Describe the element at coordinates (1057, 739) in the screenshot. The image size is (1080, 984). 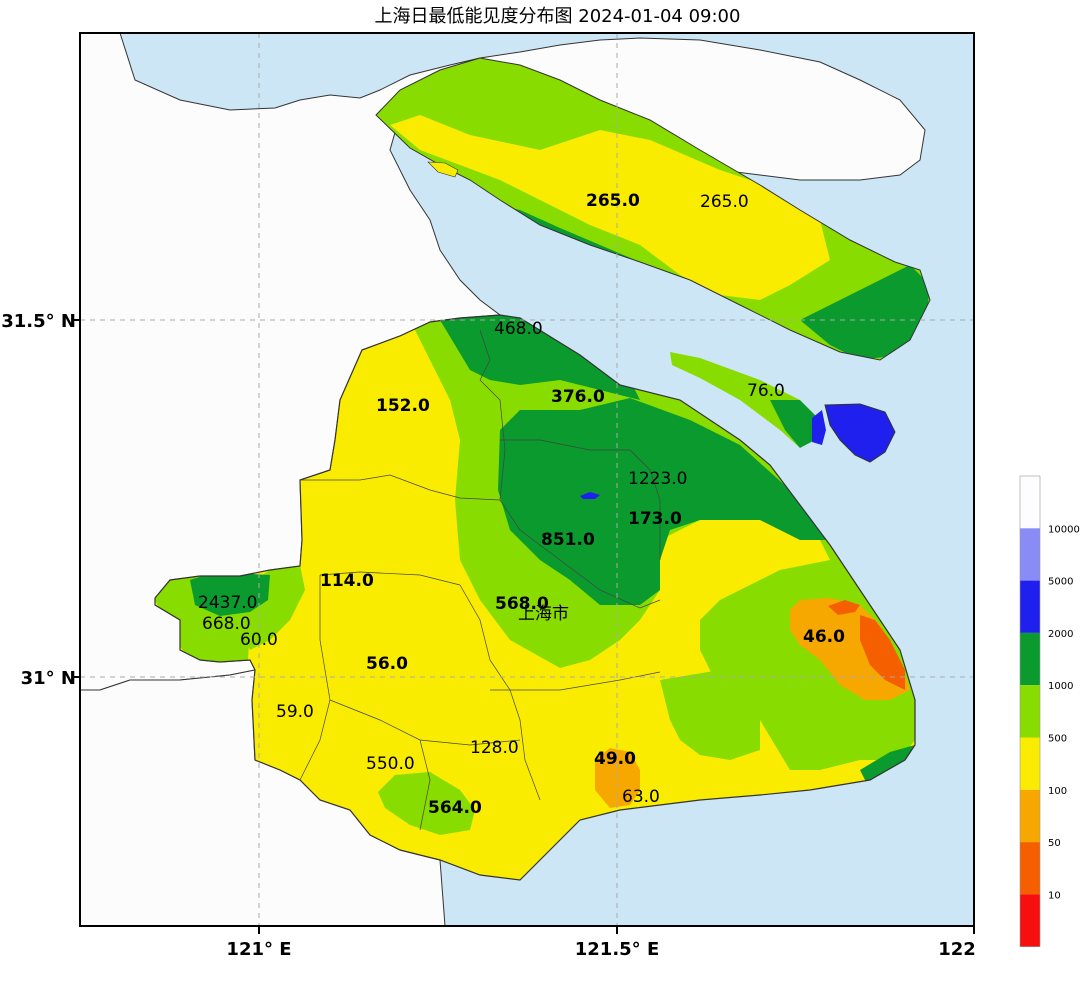
I see `legend-label: 500` at that location.